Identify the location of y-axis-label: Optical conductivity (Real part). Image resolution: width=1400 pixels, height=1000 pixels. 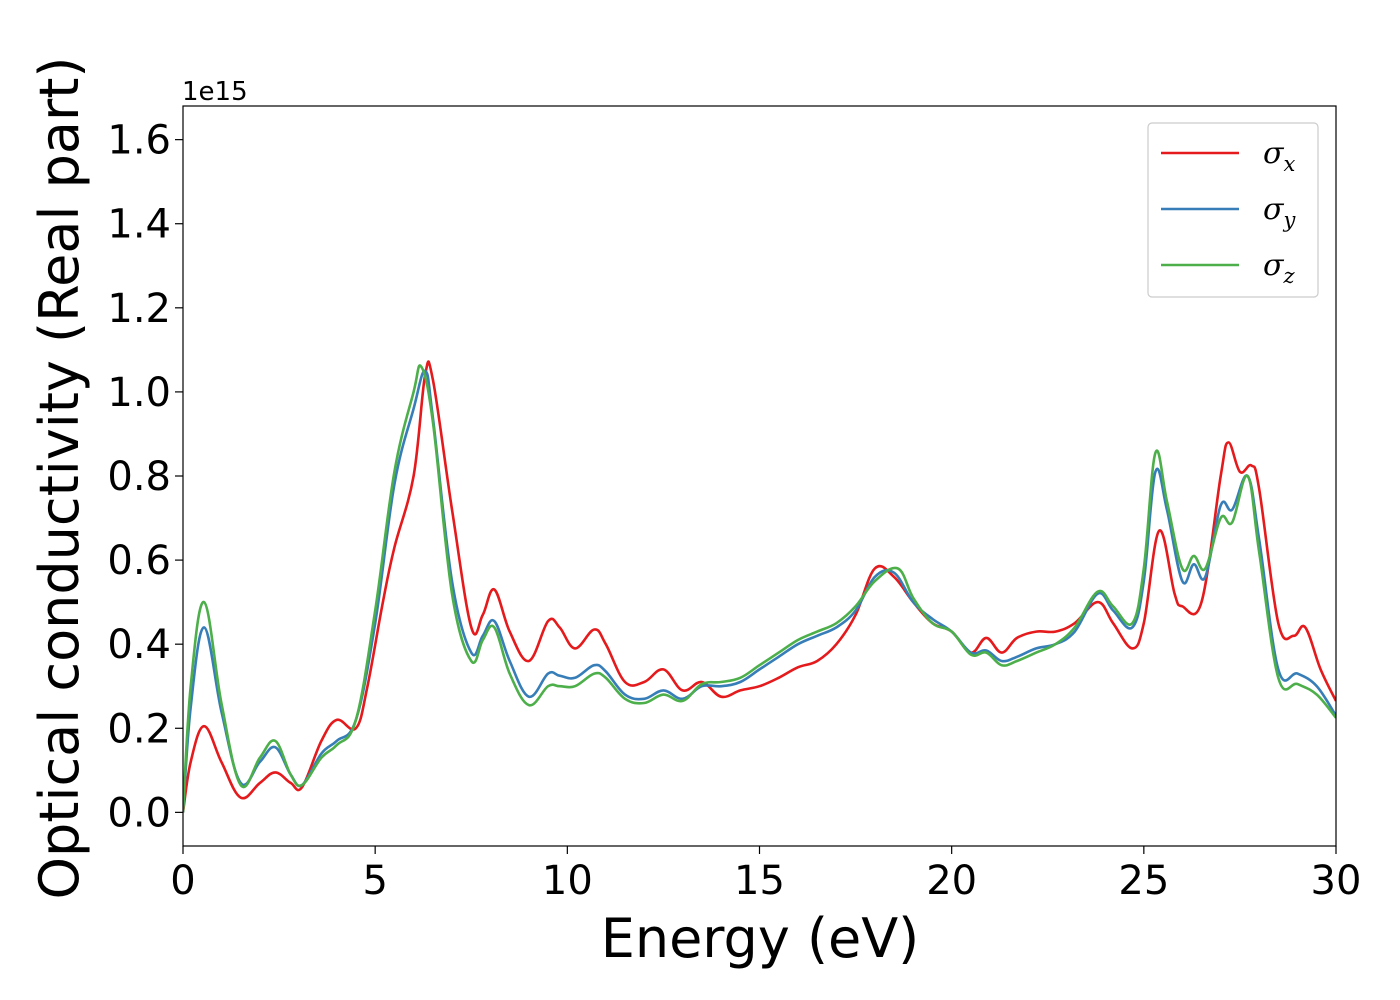
(59, 478).